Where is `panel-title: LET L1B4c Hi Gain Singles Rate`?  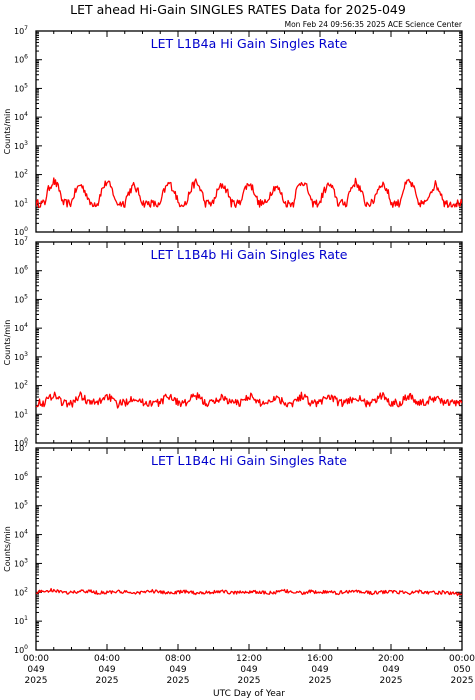
panel-title: LET L1B4c Hi Gain Singles Rate is located at coordinates (249, 460).